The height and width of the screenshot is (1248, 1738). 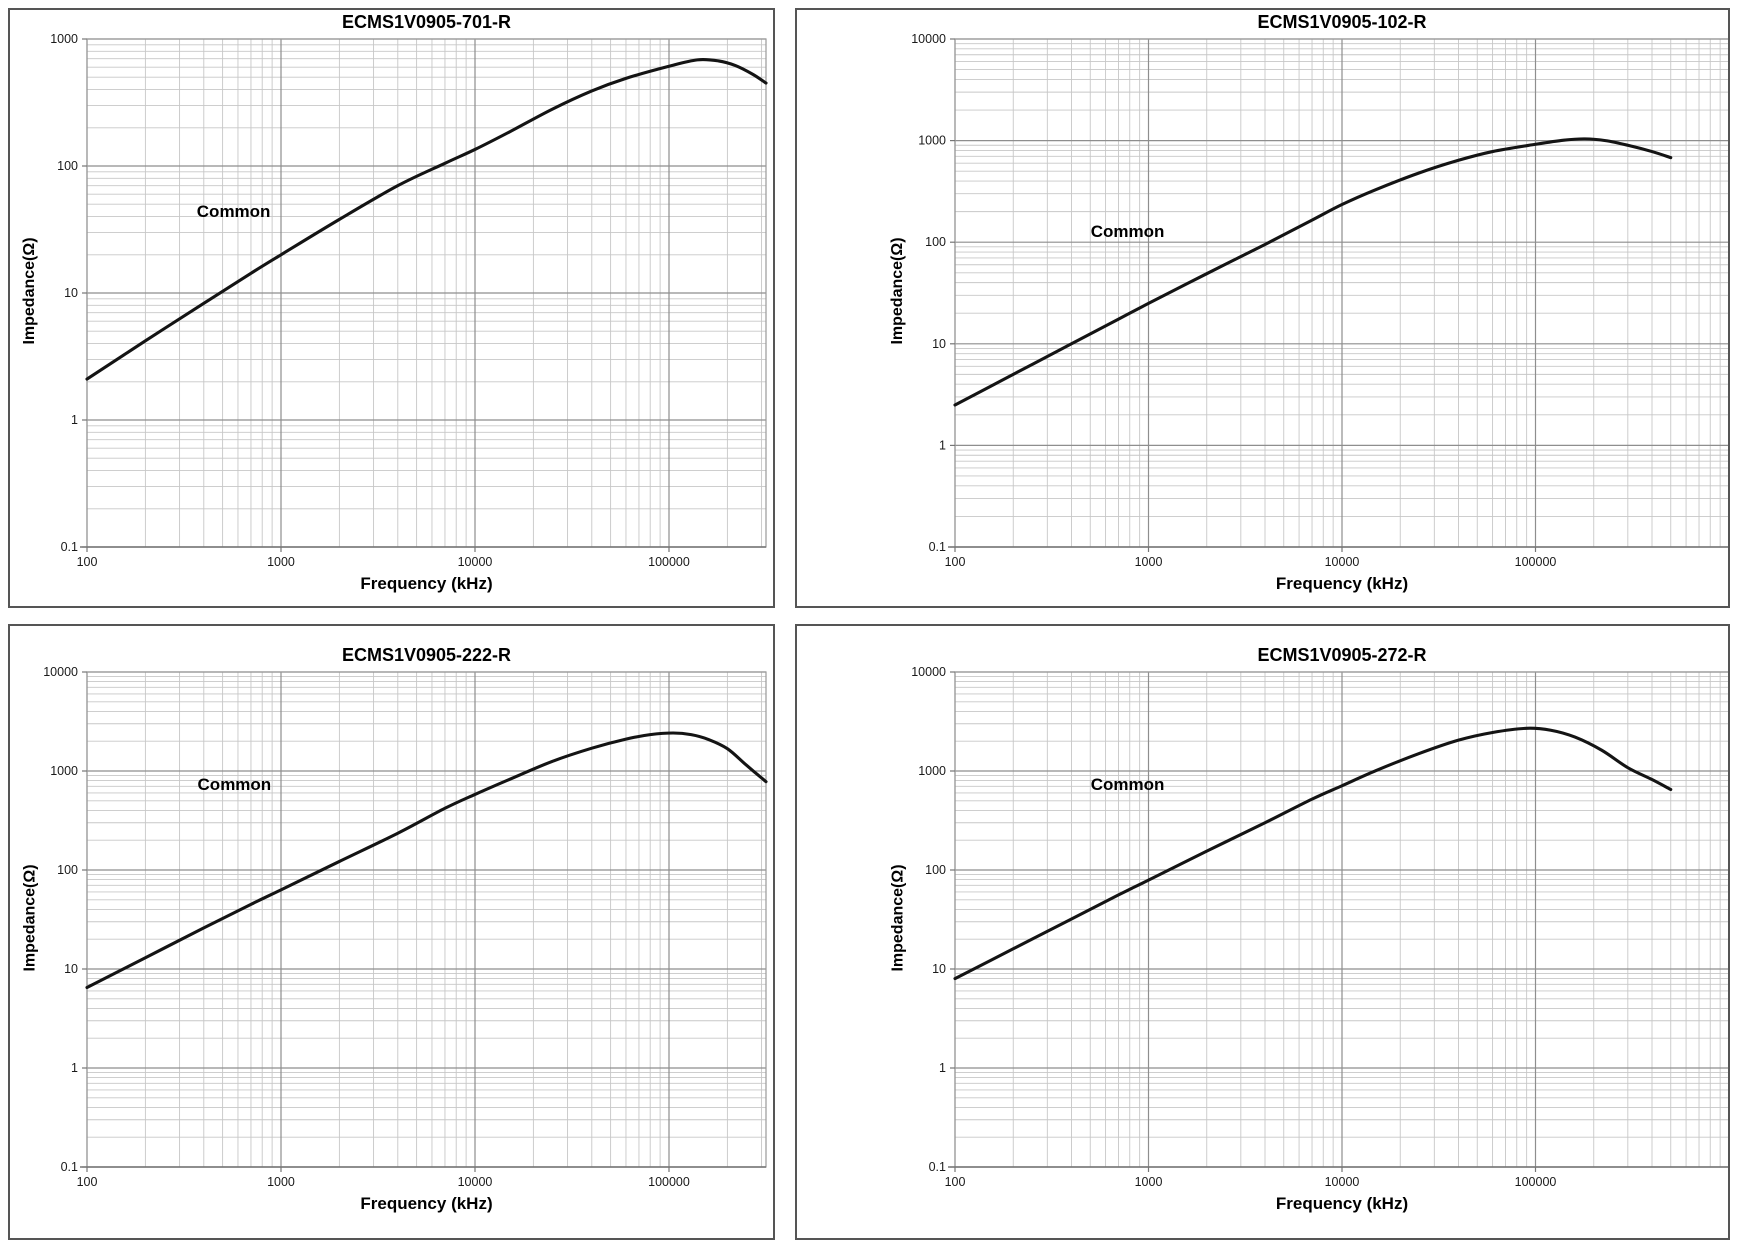 I want to click on chart-title: ECMS1V0905-701-R, so click(x=426, y=22).